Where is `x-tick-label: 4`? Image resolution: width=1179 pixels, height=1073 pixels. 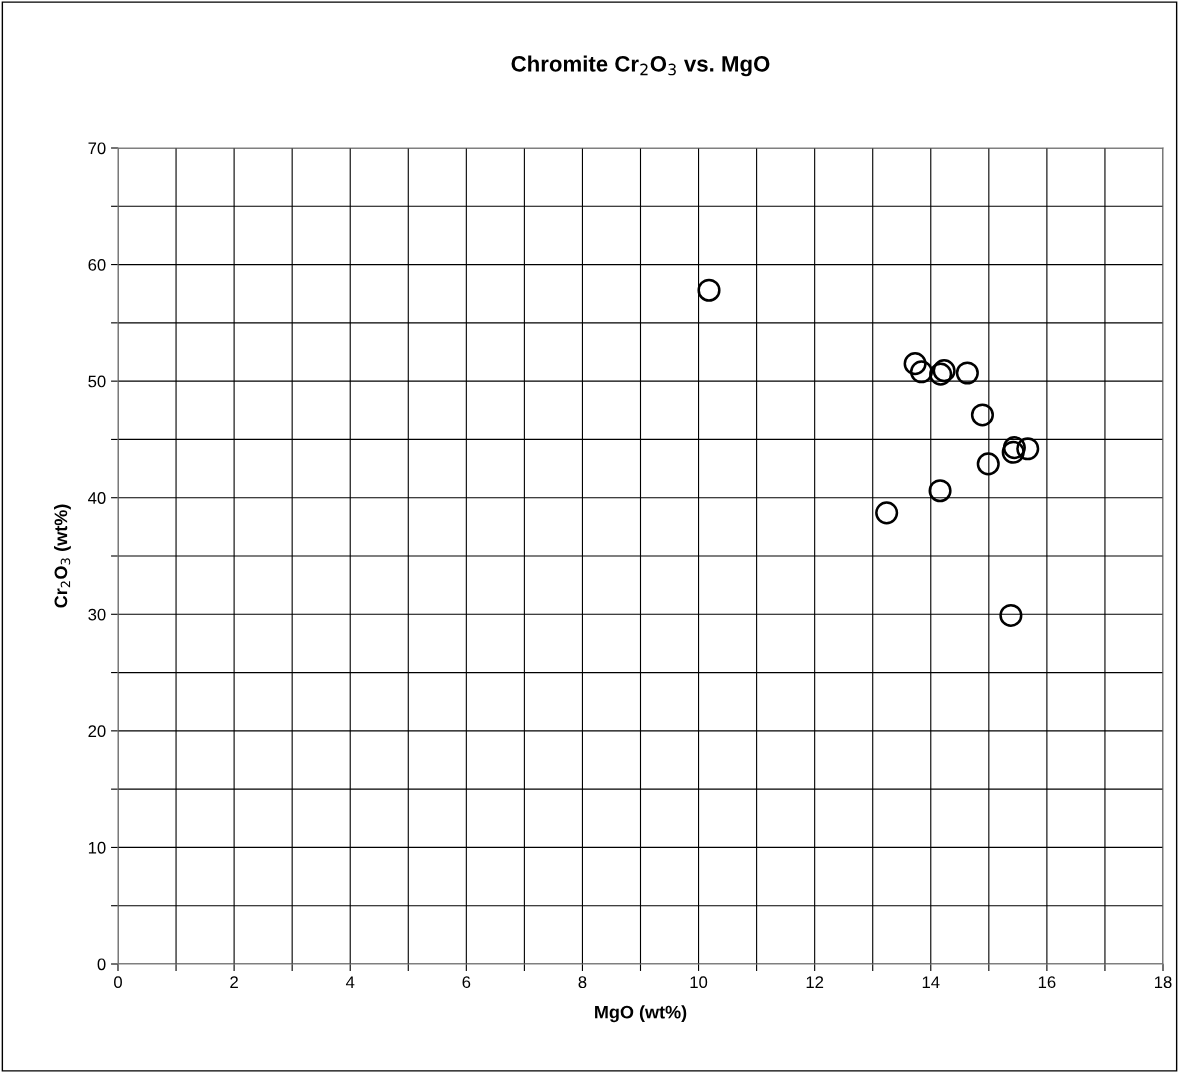
x-tick-label: 4 is located at coordinates (350, 982).